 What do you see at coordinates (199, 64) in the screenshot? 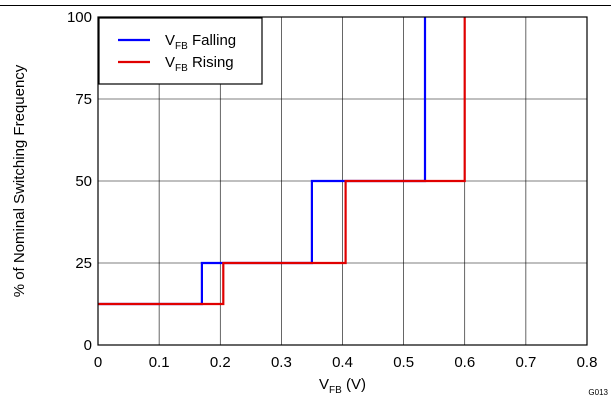
I see `legend-label: VFB Rising` at bounding box center [199, 64].